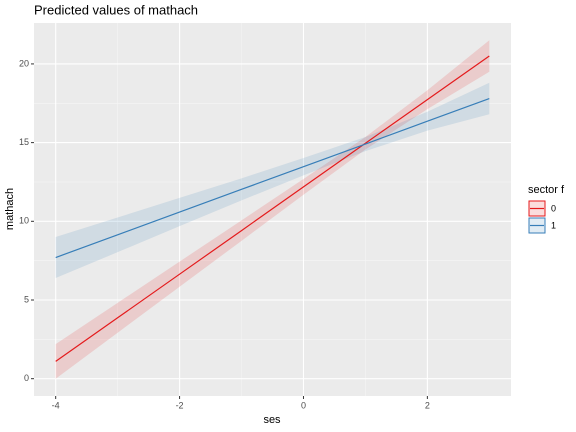  Describe the element at coordinates (546, 190) in the screenshot. I see `legend-title: sector f` at that location.